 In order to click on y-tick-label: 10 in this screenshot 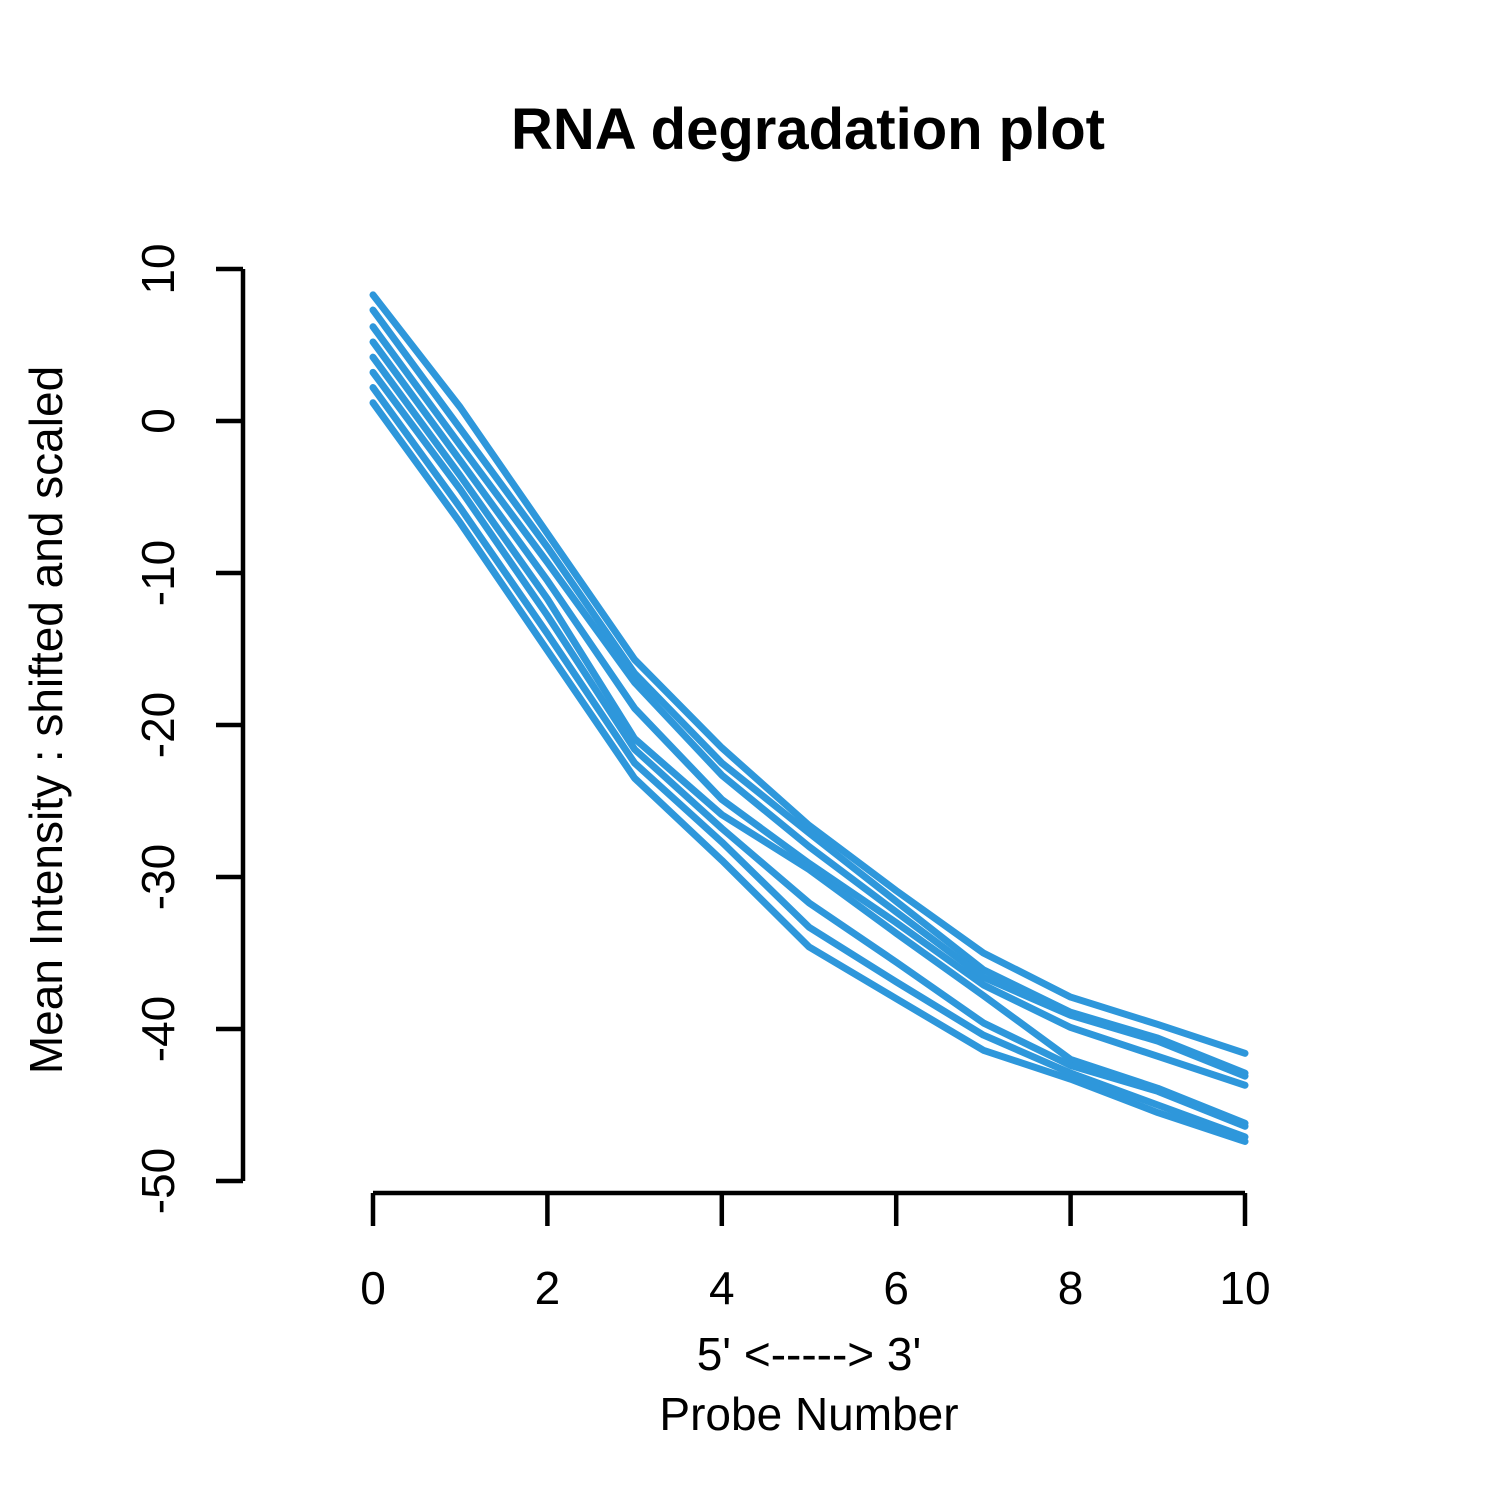, I will do `click(158, 268)`.